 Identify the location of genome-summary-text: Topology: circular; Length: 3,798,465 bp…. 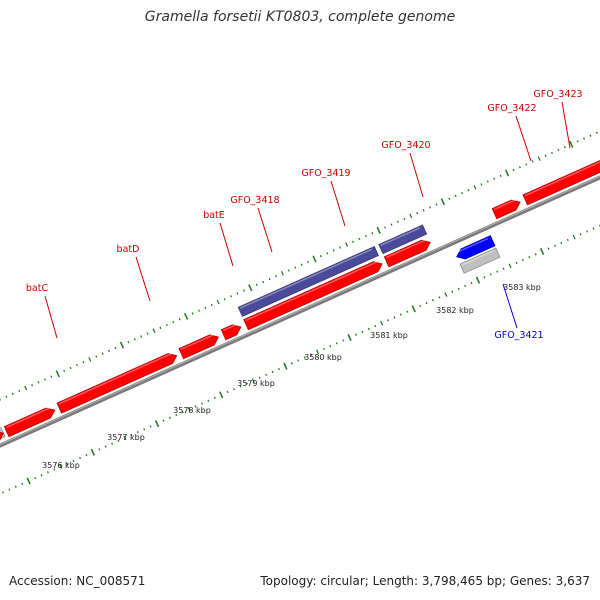
(425, 581).